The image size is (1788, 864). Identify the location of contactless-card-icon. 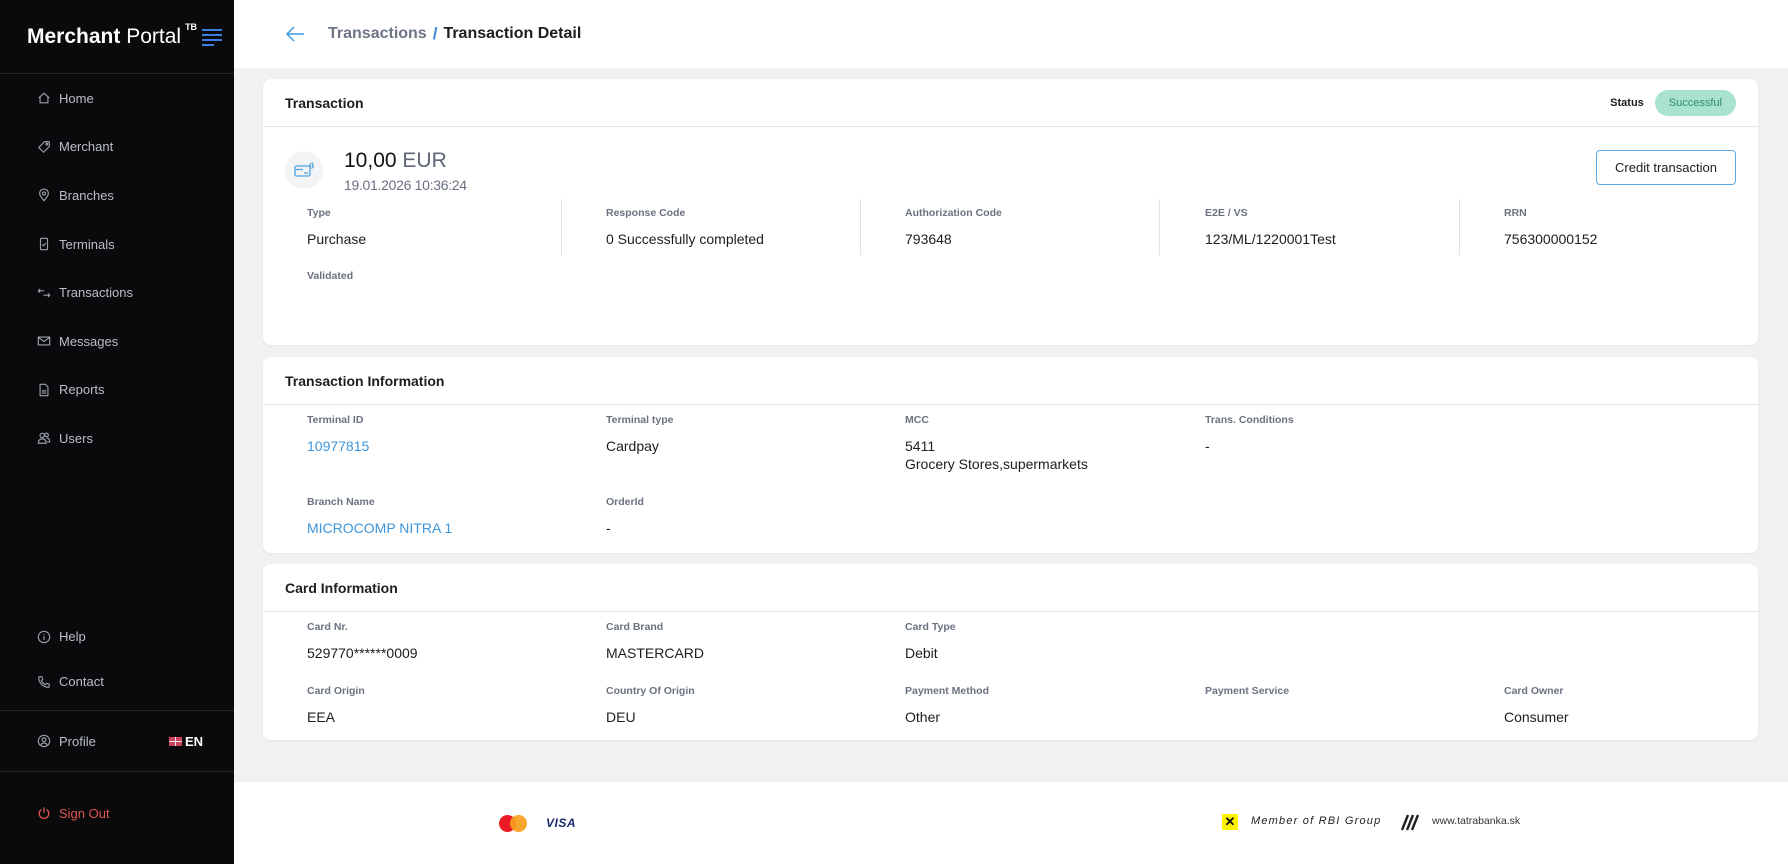
(304, 170).